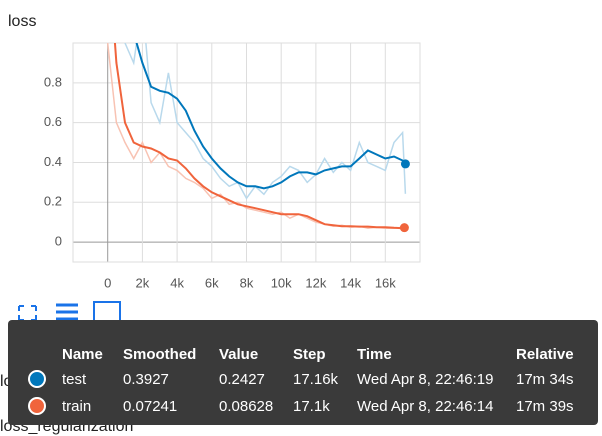 Image resolution: width=602 pixels, height=436 pixels. I want to click on chart-title: loss, so click(22, 21).